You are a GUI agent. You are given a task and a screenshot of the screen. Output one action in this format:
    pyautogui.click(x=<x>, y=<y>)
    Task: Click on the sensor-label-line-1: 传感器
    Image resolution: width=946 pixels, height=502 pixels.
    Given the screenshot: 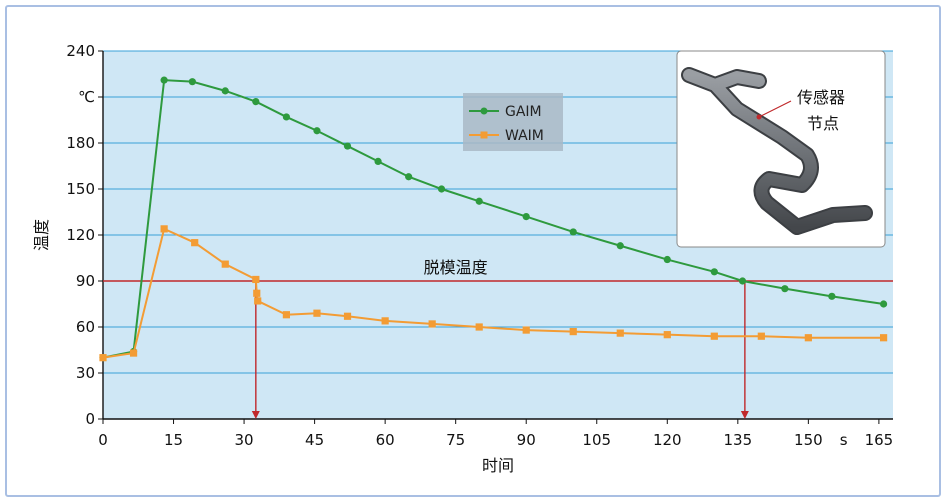 What is the action you would take?
    pyautogui.click(x=821, y=97)
    